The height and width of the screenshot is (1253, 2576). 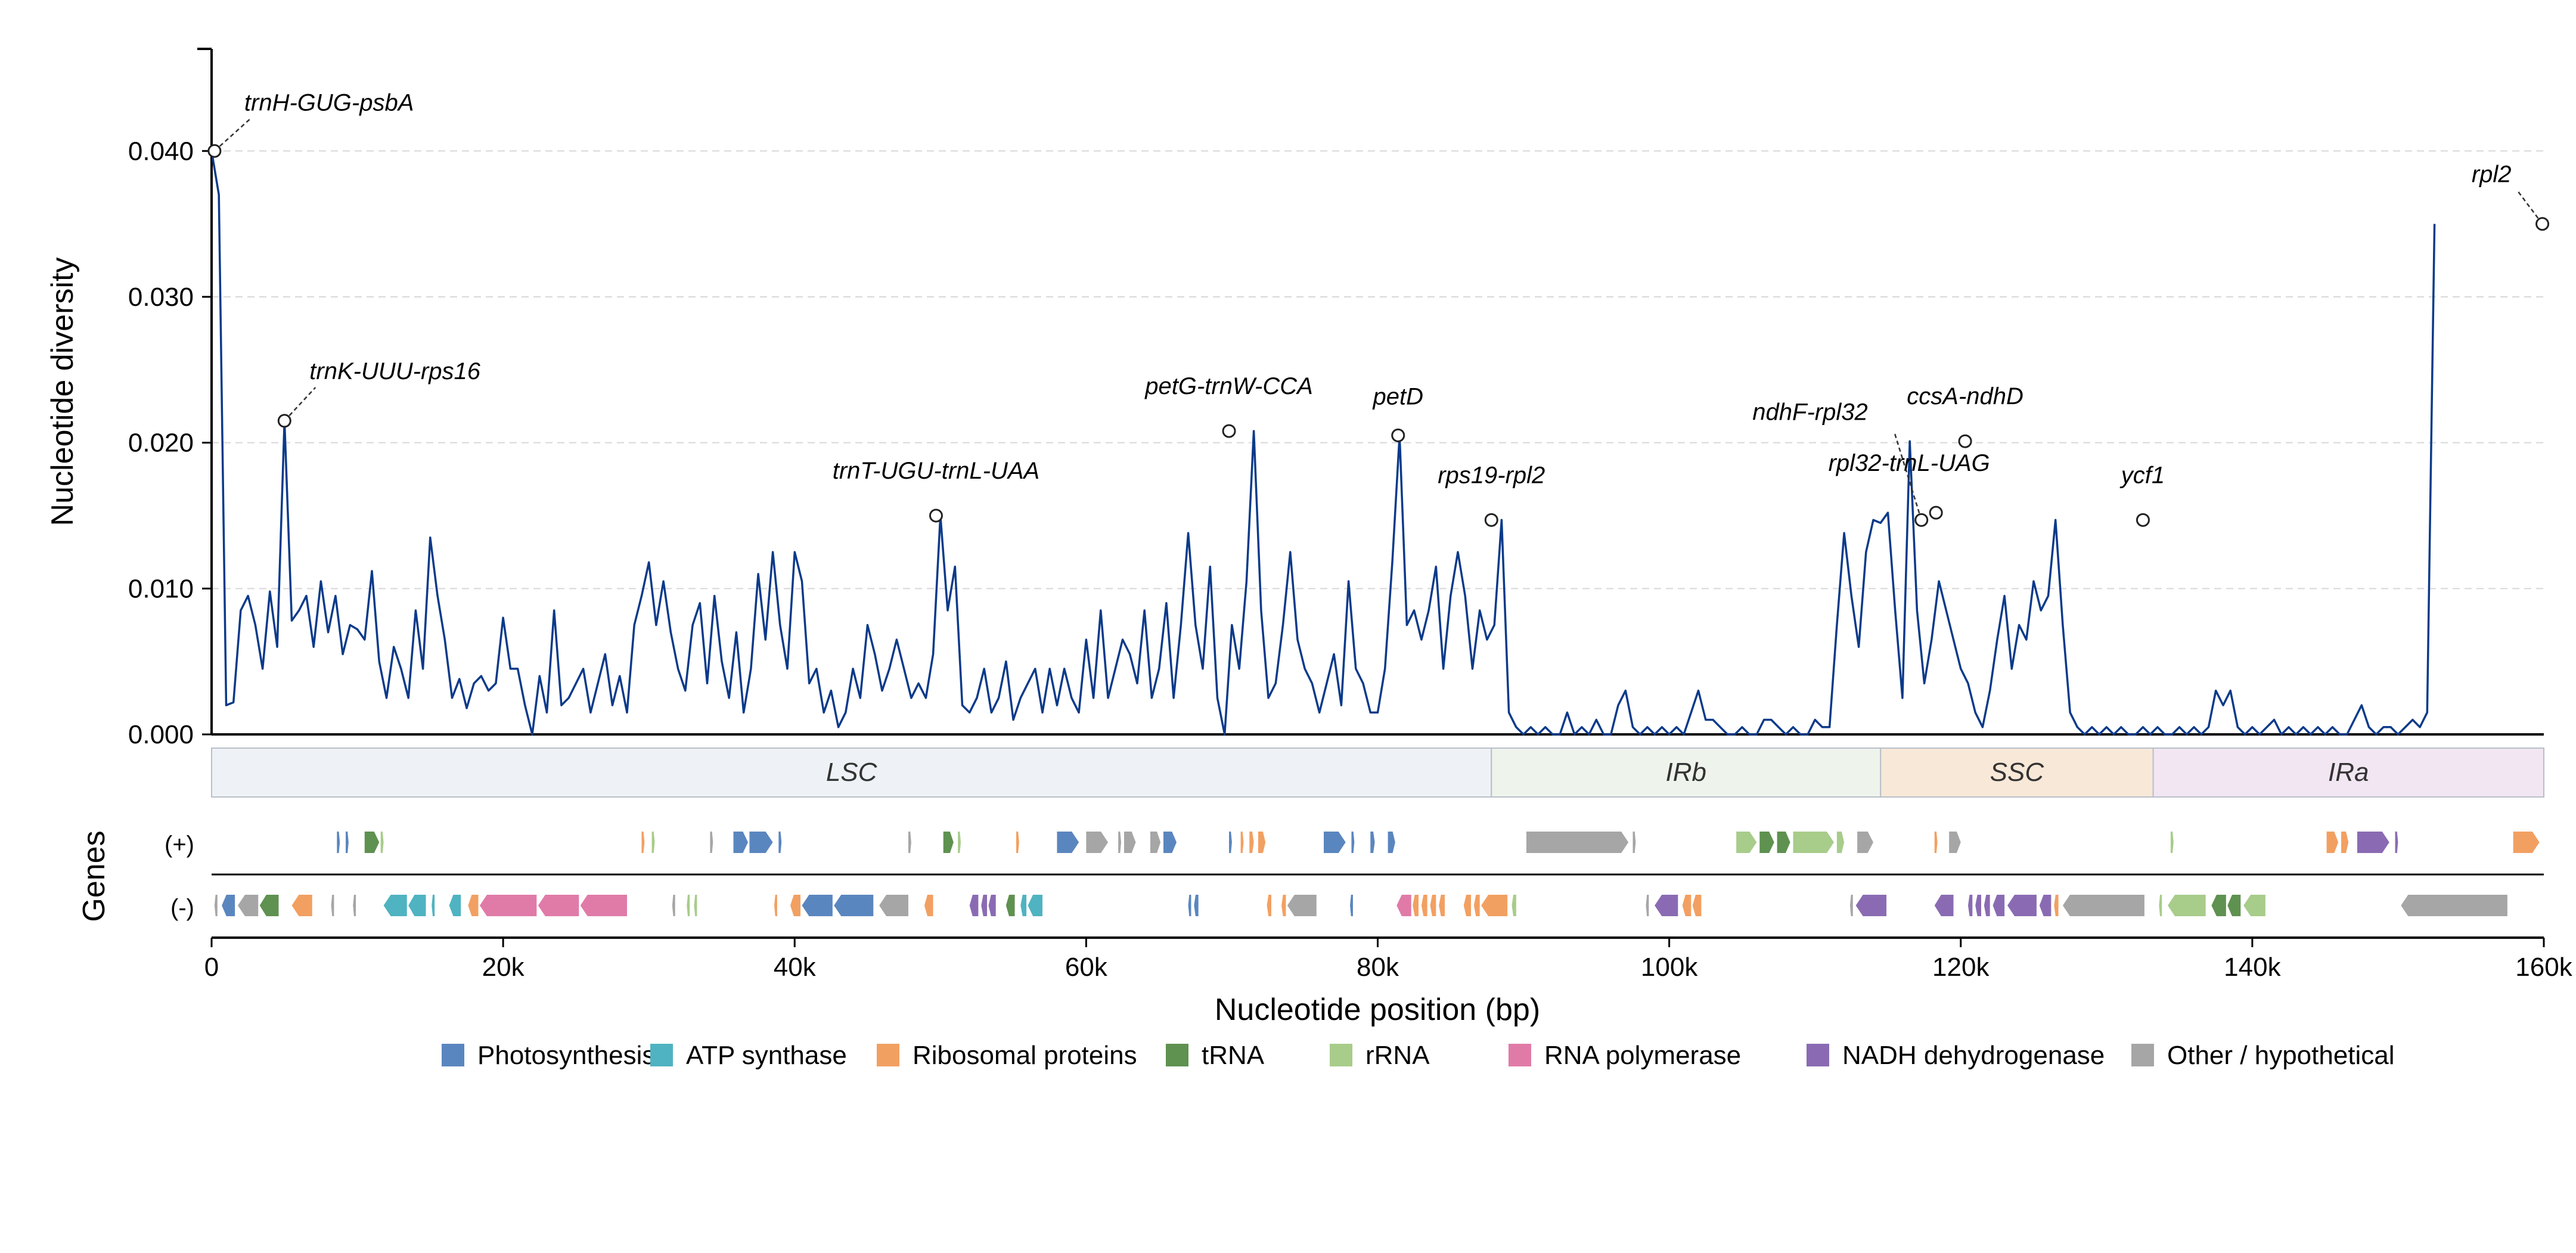 What do you see at coordinates (795, 967) in the screenshot?
I see `x-tick-label: 40k` at bounding box center [795, 967].